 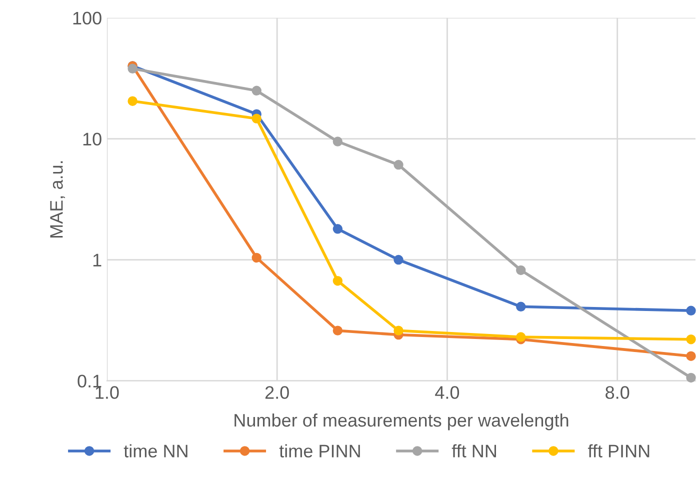 I want to click on legend-label: fft NN, so click(x=474, y=451).